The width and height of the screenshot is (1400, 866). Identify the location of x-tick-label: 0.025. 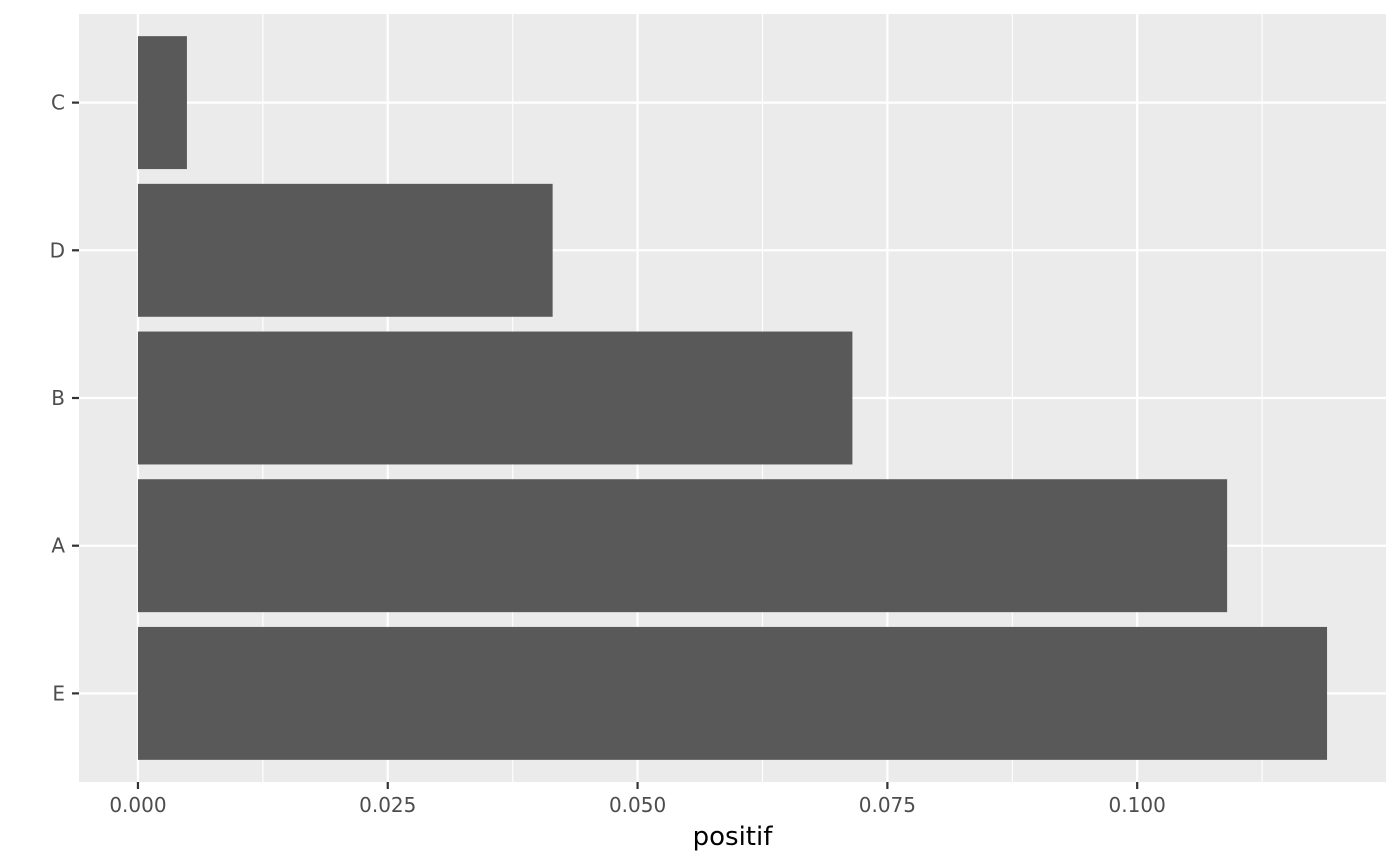
(387, 805).